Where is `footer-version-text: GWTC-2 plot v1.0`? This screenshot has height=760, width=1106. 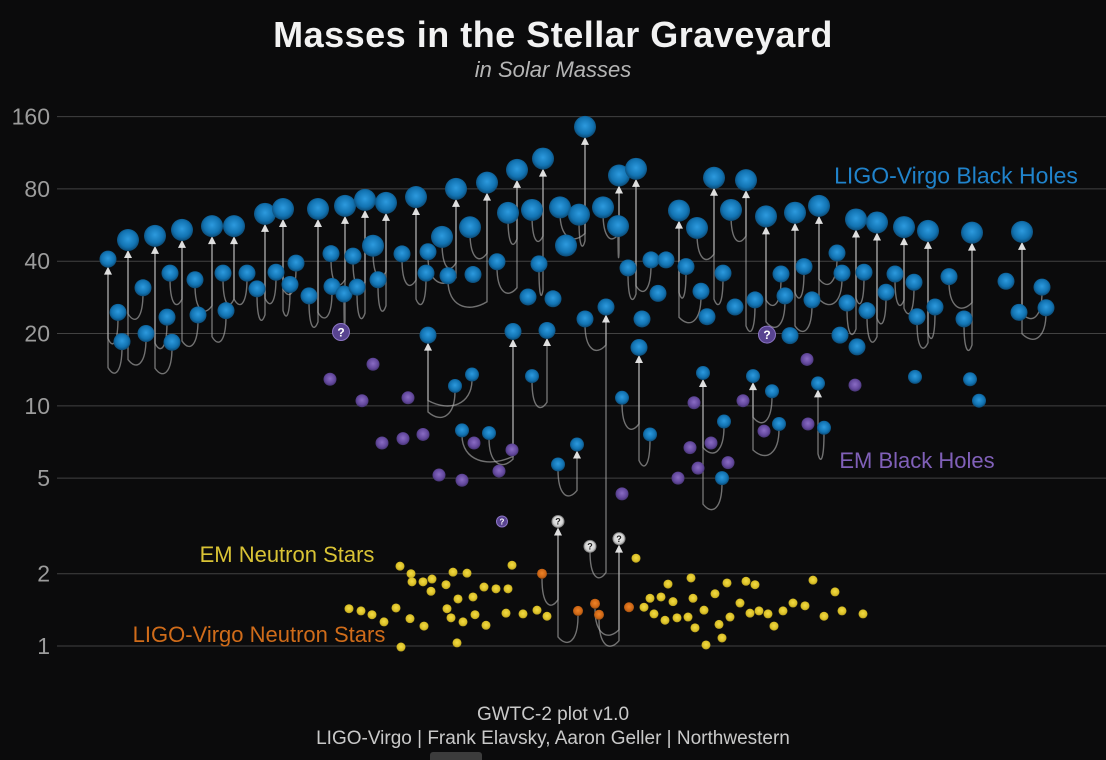 footer-version-text: GWTC-2 plot v1.0 is located at coordinates (553, 714).